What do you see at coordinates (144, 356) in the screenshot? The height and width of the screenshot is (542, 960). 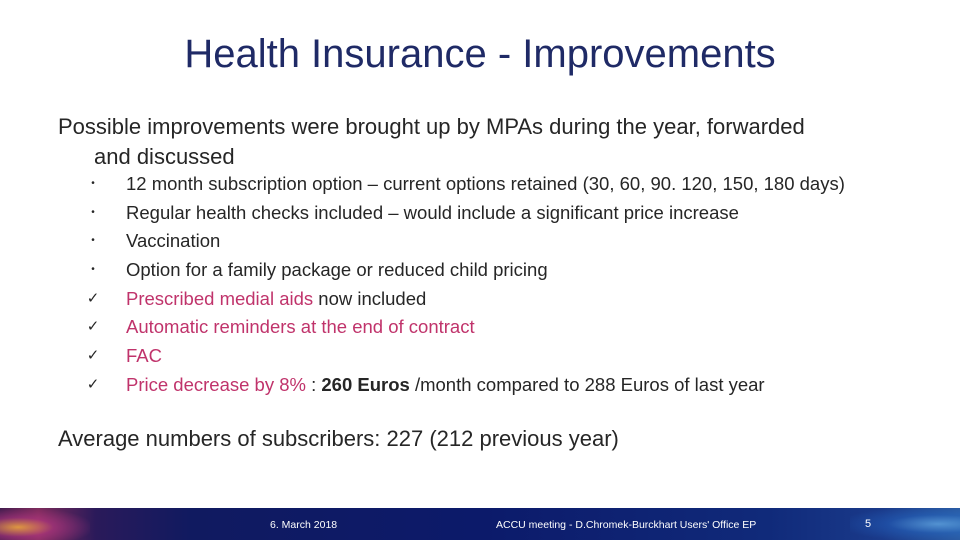 I see `list-item-highlight: FAC` at bounding box center [144, 356].